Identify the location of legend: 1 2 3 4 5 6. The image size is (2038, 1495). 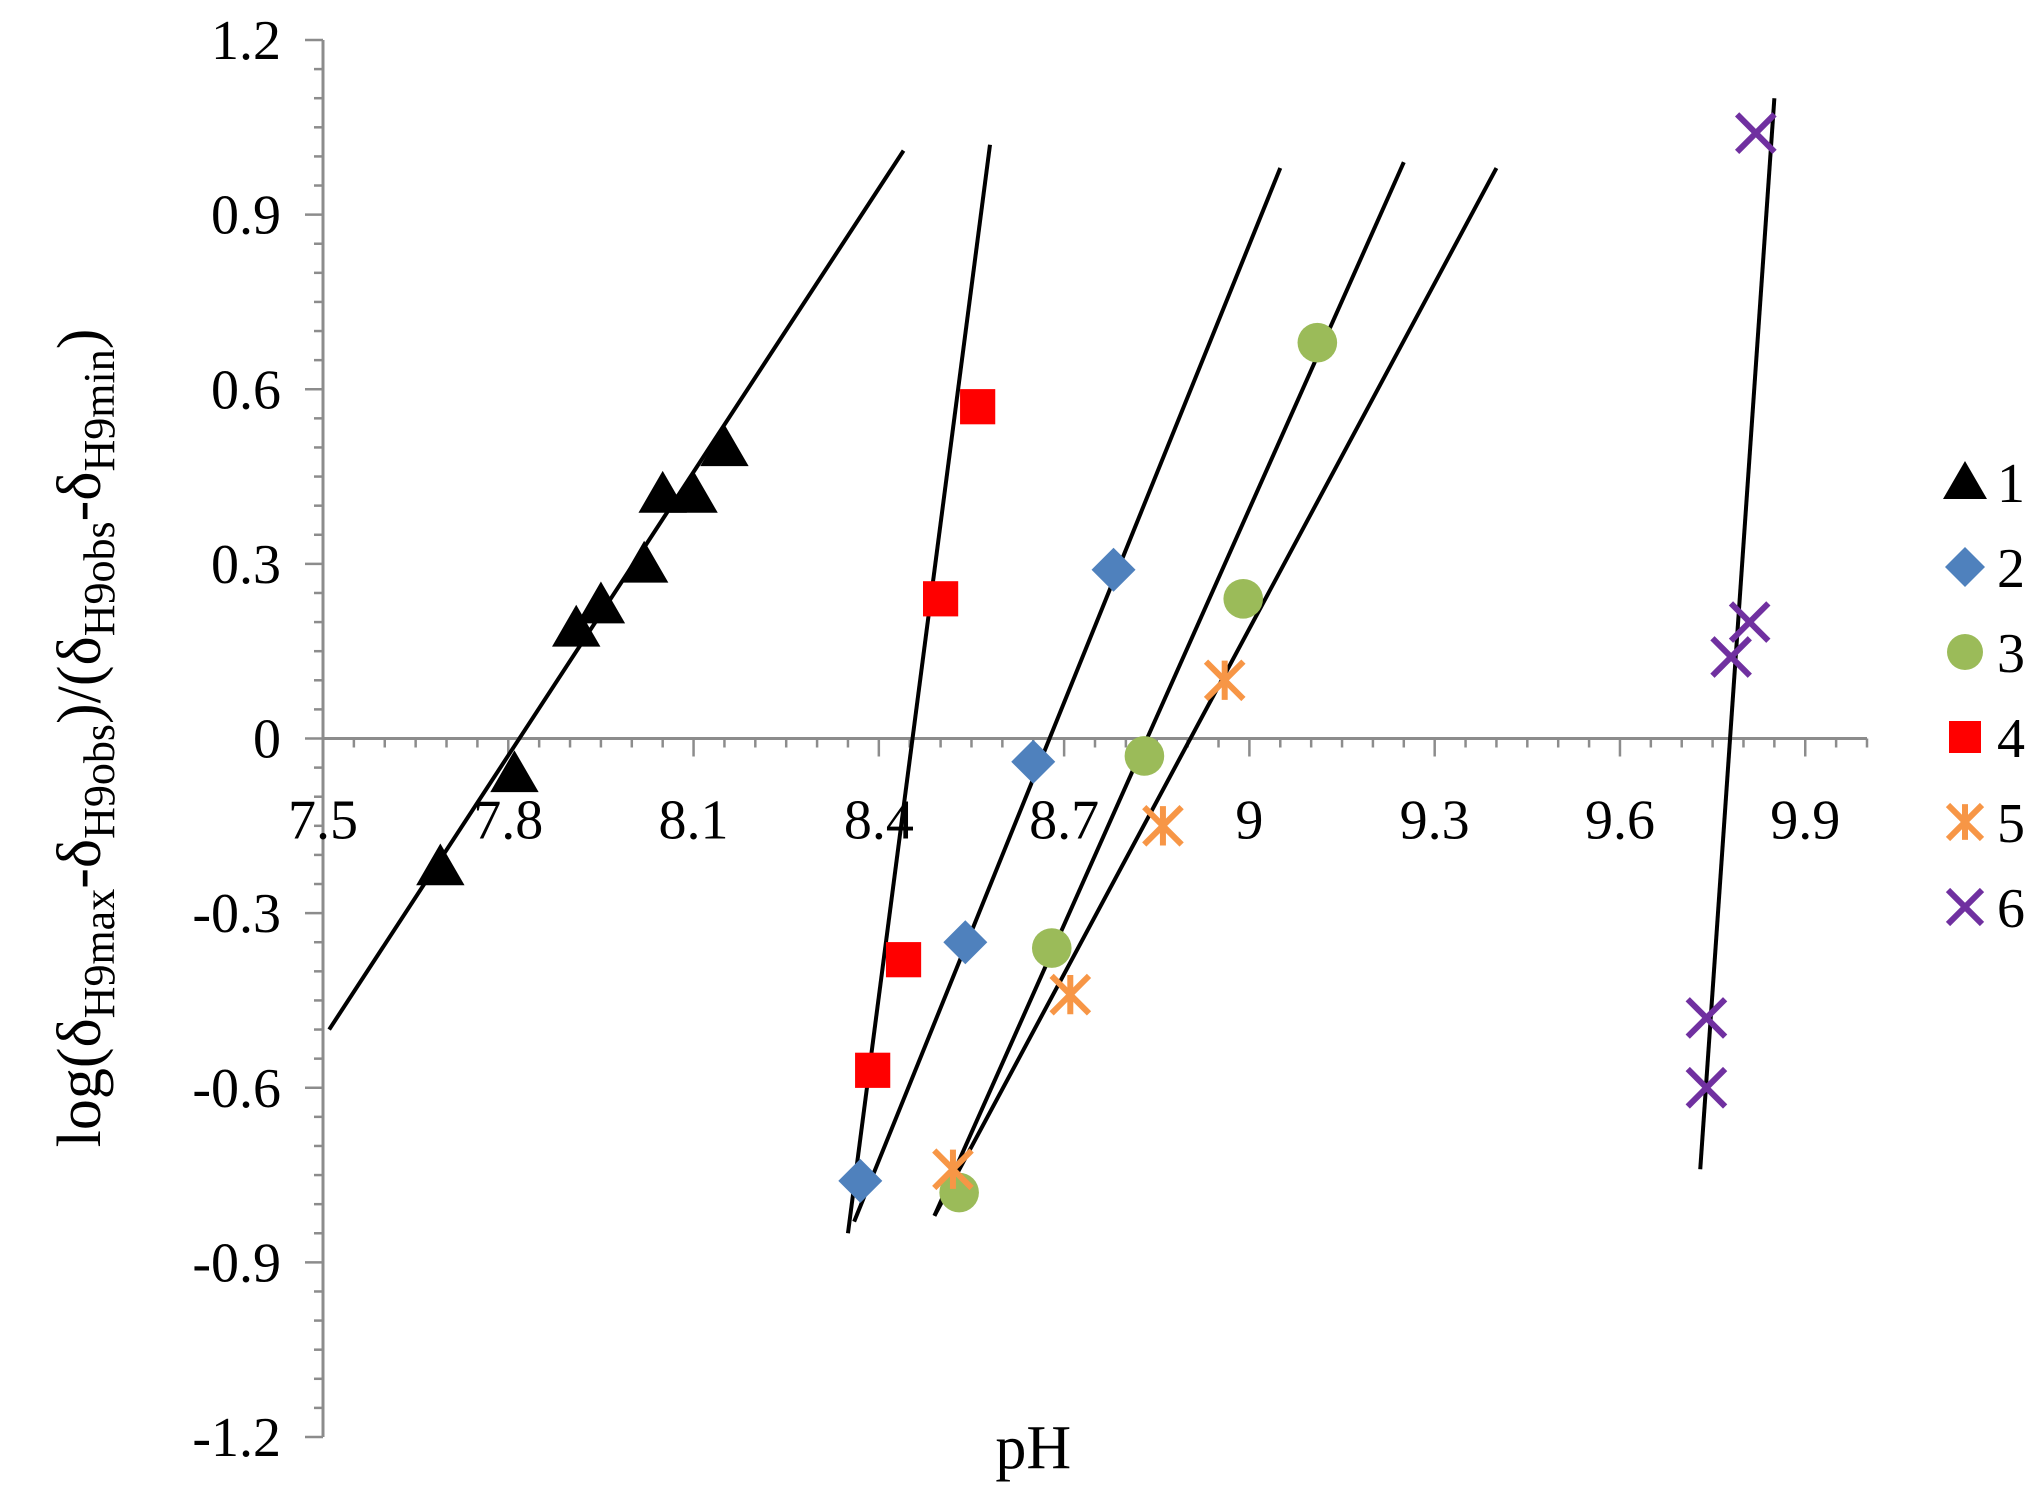
(1984, 696).